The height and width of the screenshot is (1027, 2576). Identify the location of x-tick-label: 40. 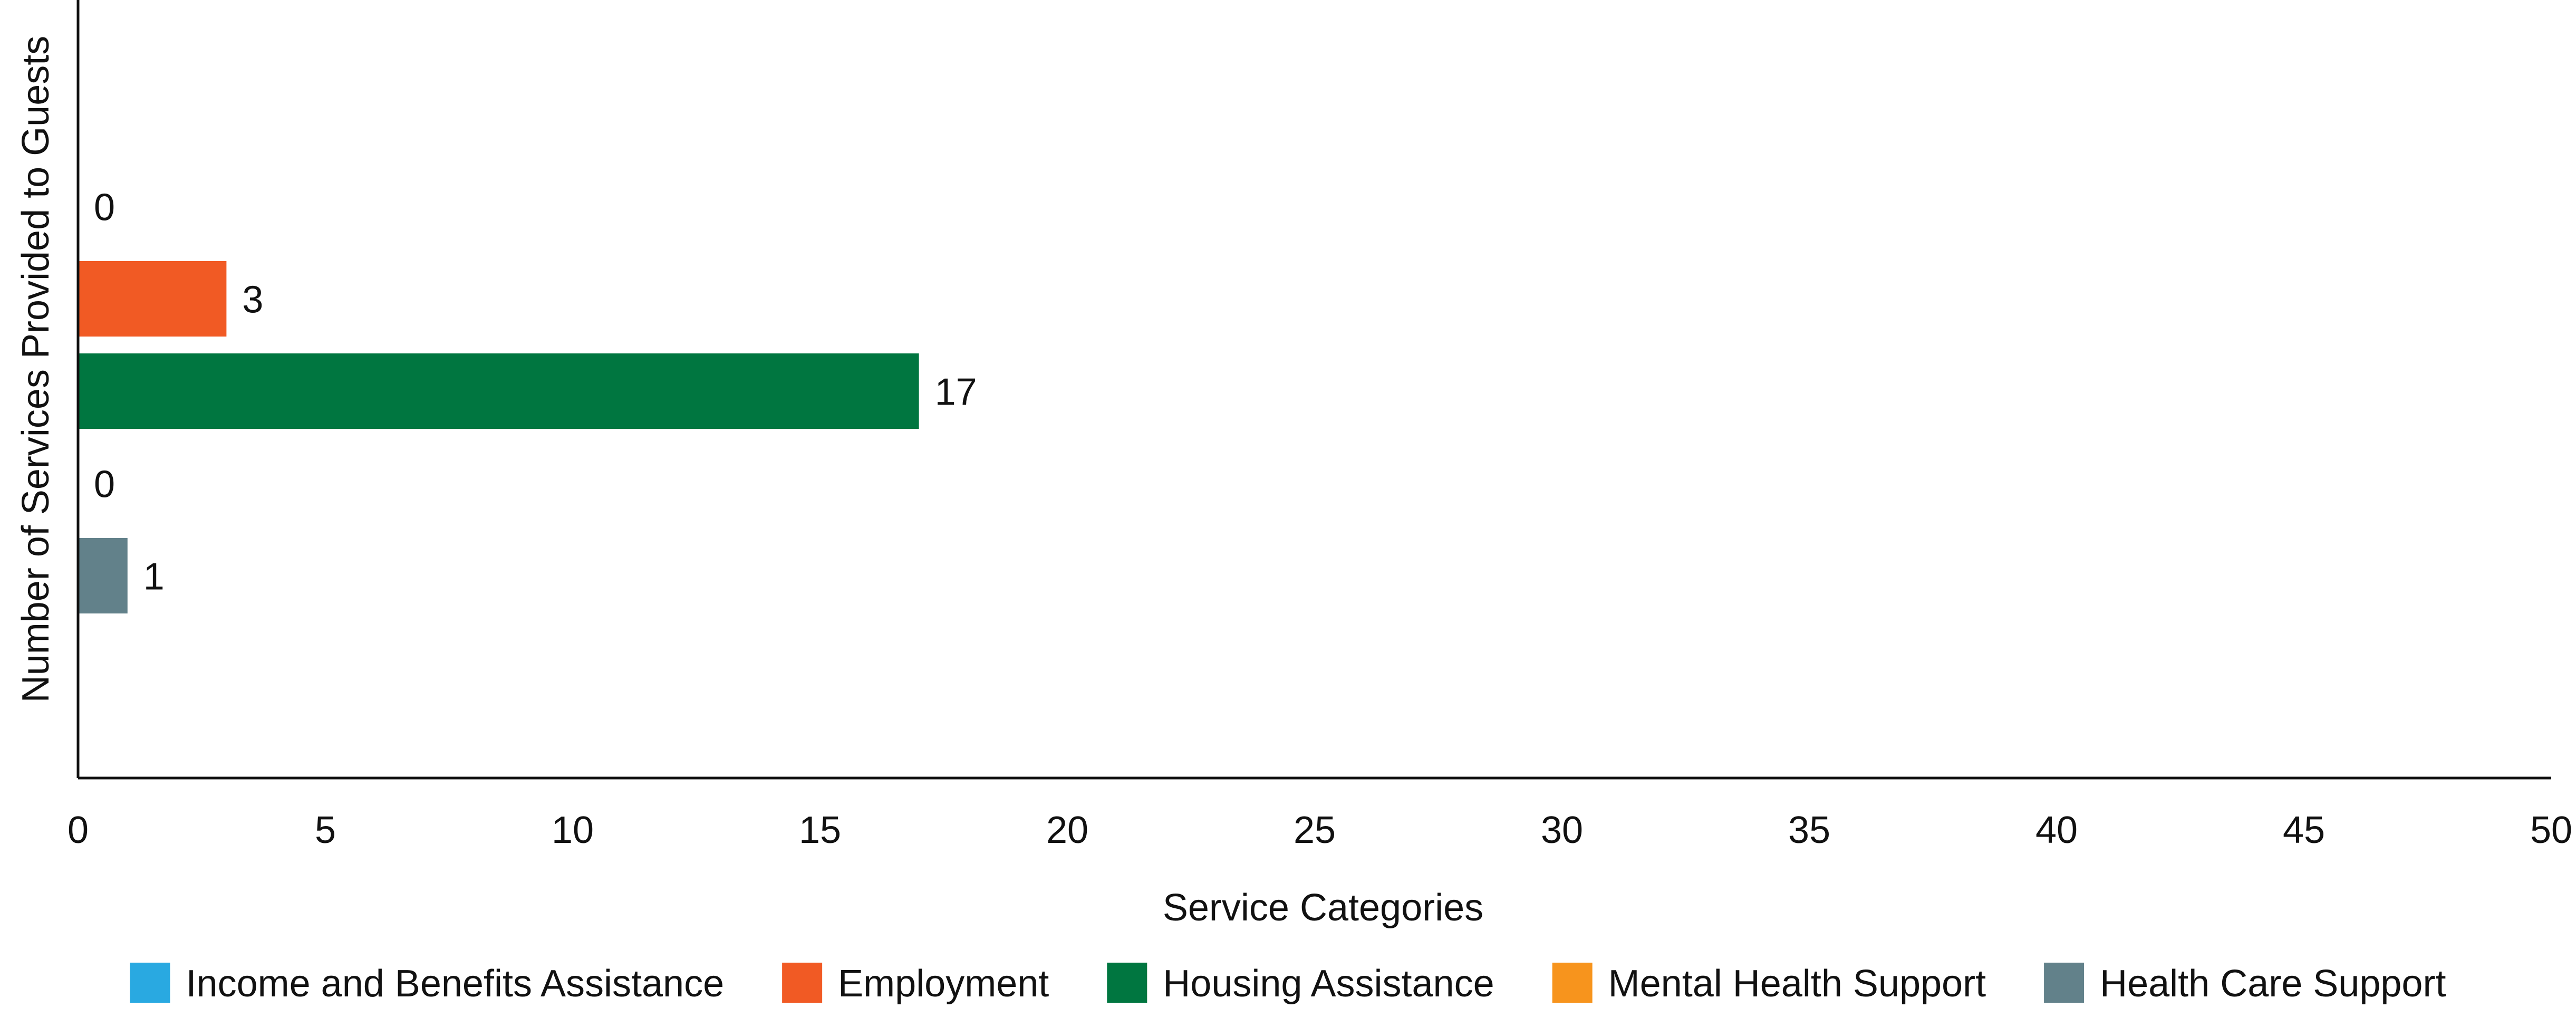
(2056, 830).